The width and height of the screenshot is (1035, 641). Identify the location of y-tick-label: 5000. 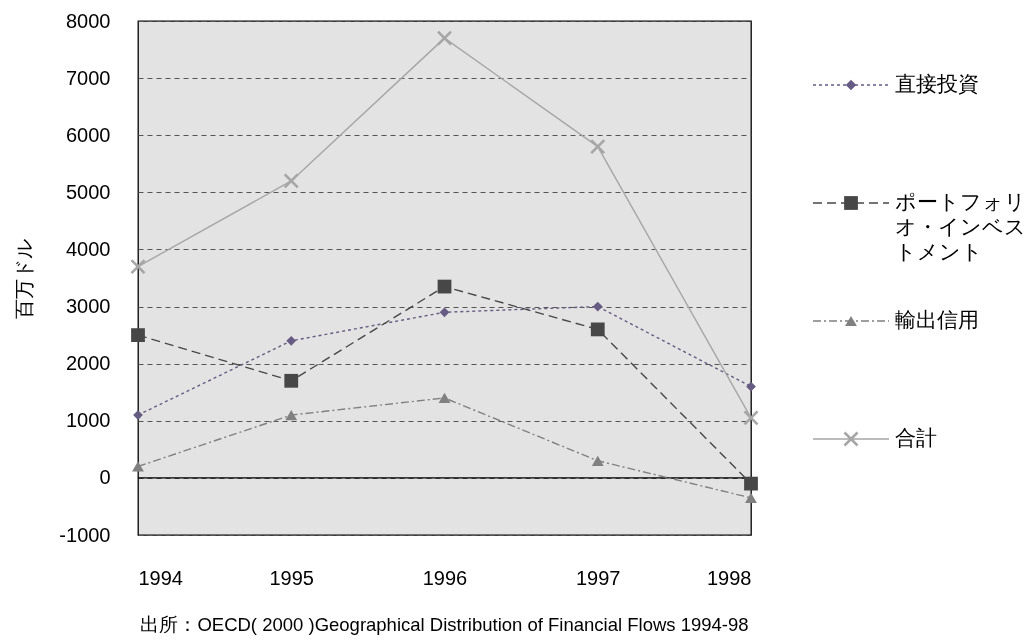
(88, 191).